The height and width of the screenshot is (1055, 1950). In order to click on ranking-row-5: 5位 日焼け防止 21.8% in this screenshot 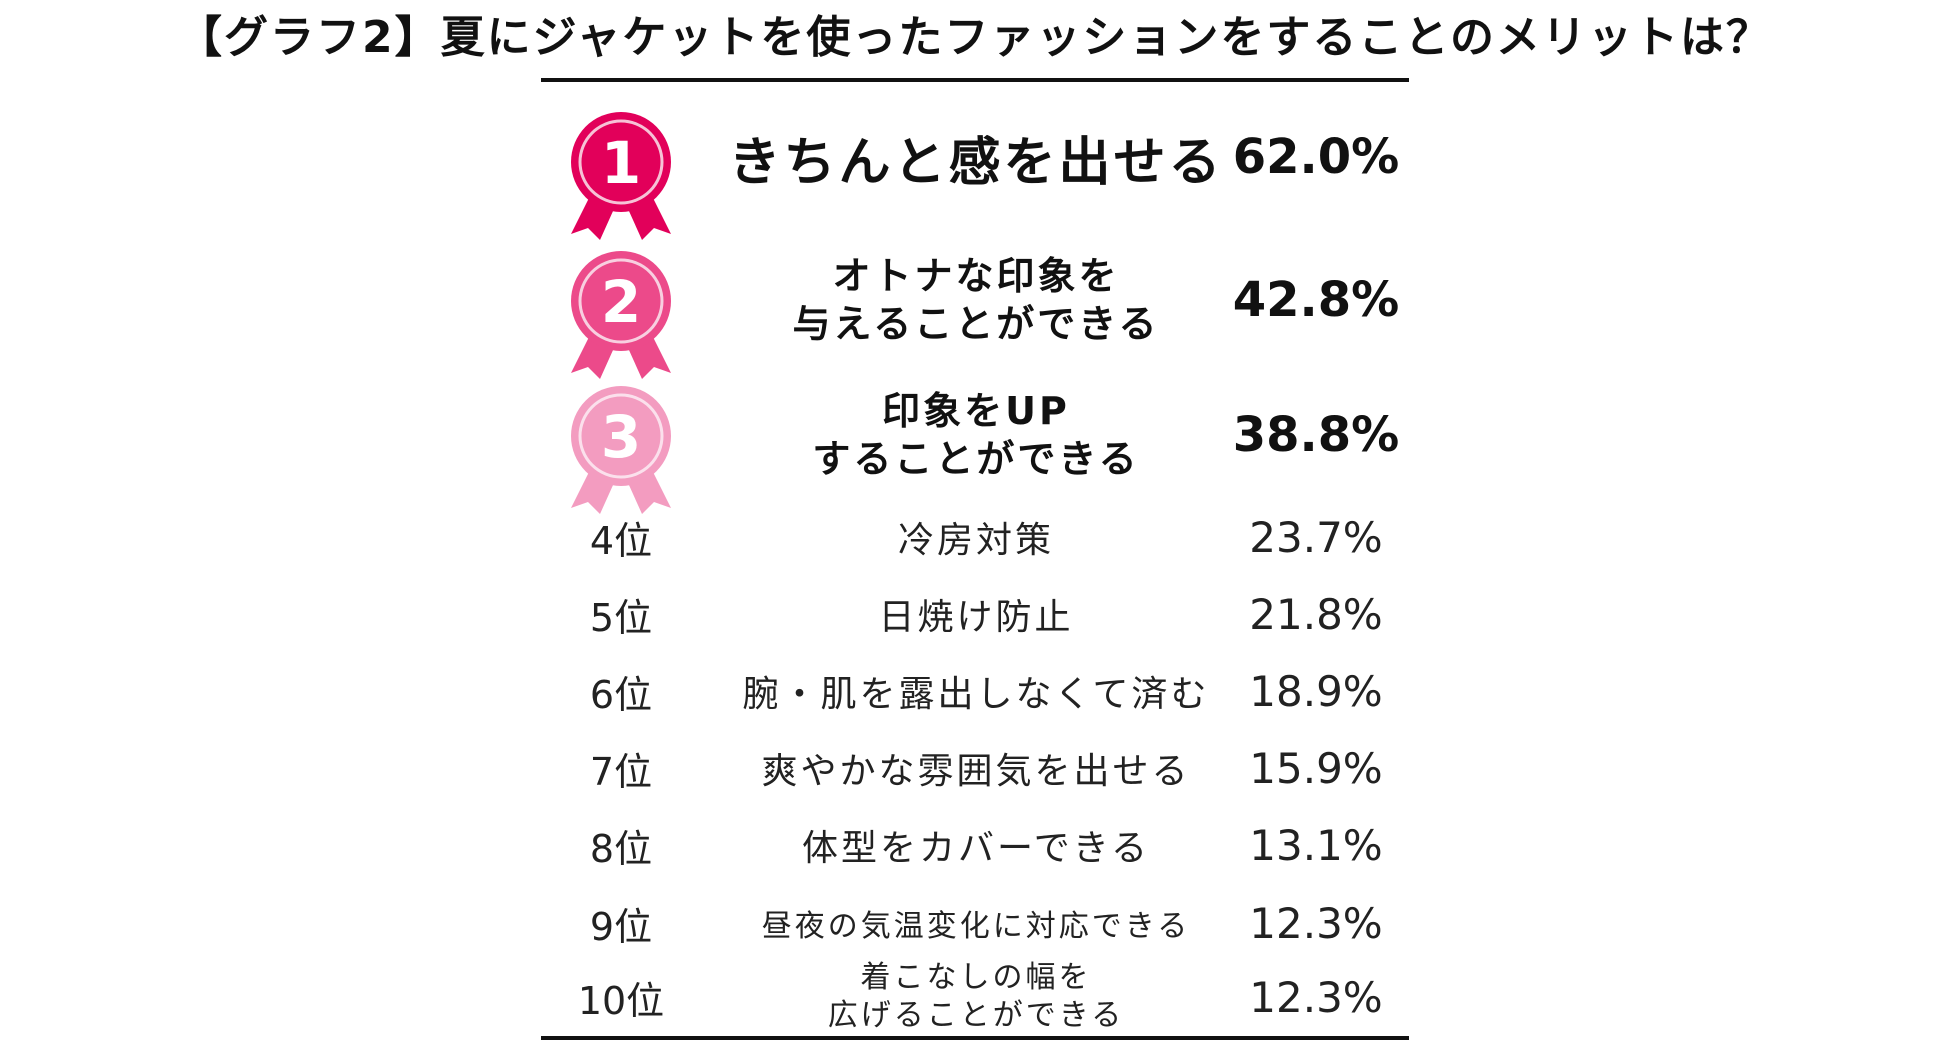, I will do `click(975, 614)`.